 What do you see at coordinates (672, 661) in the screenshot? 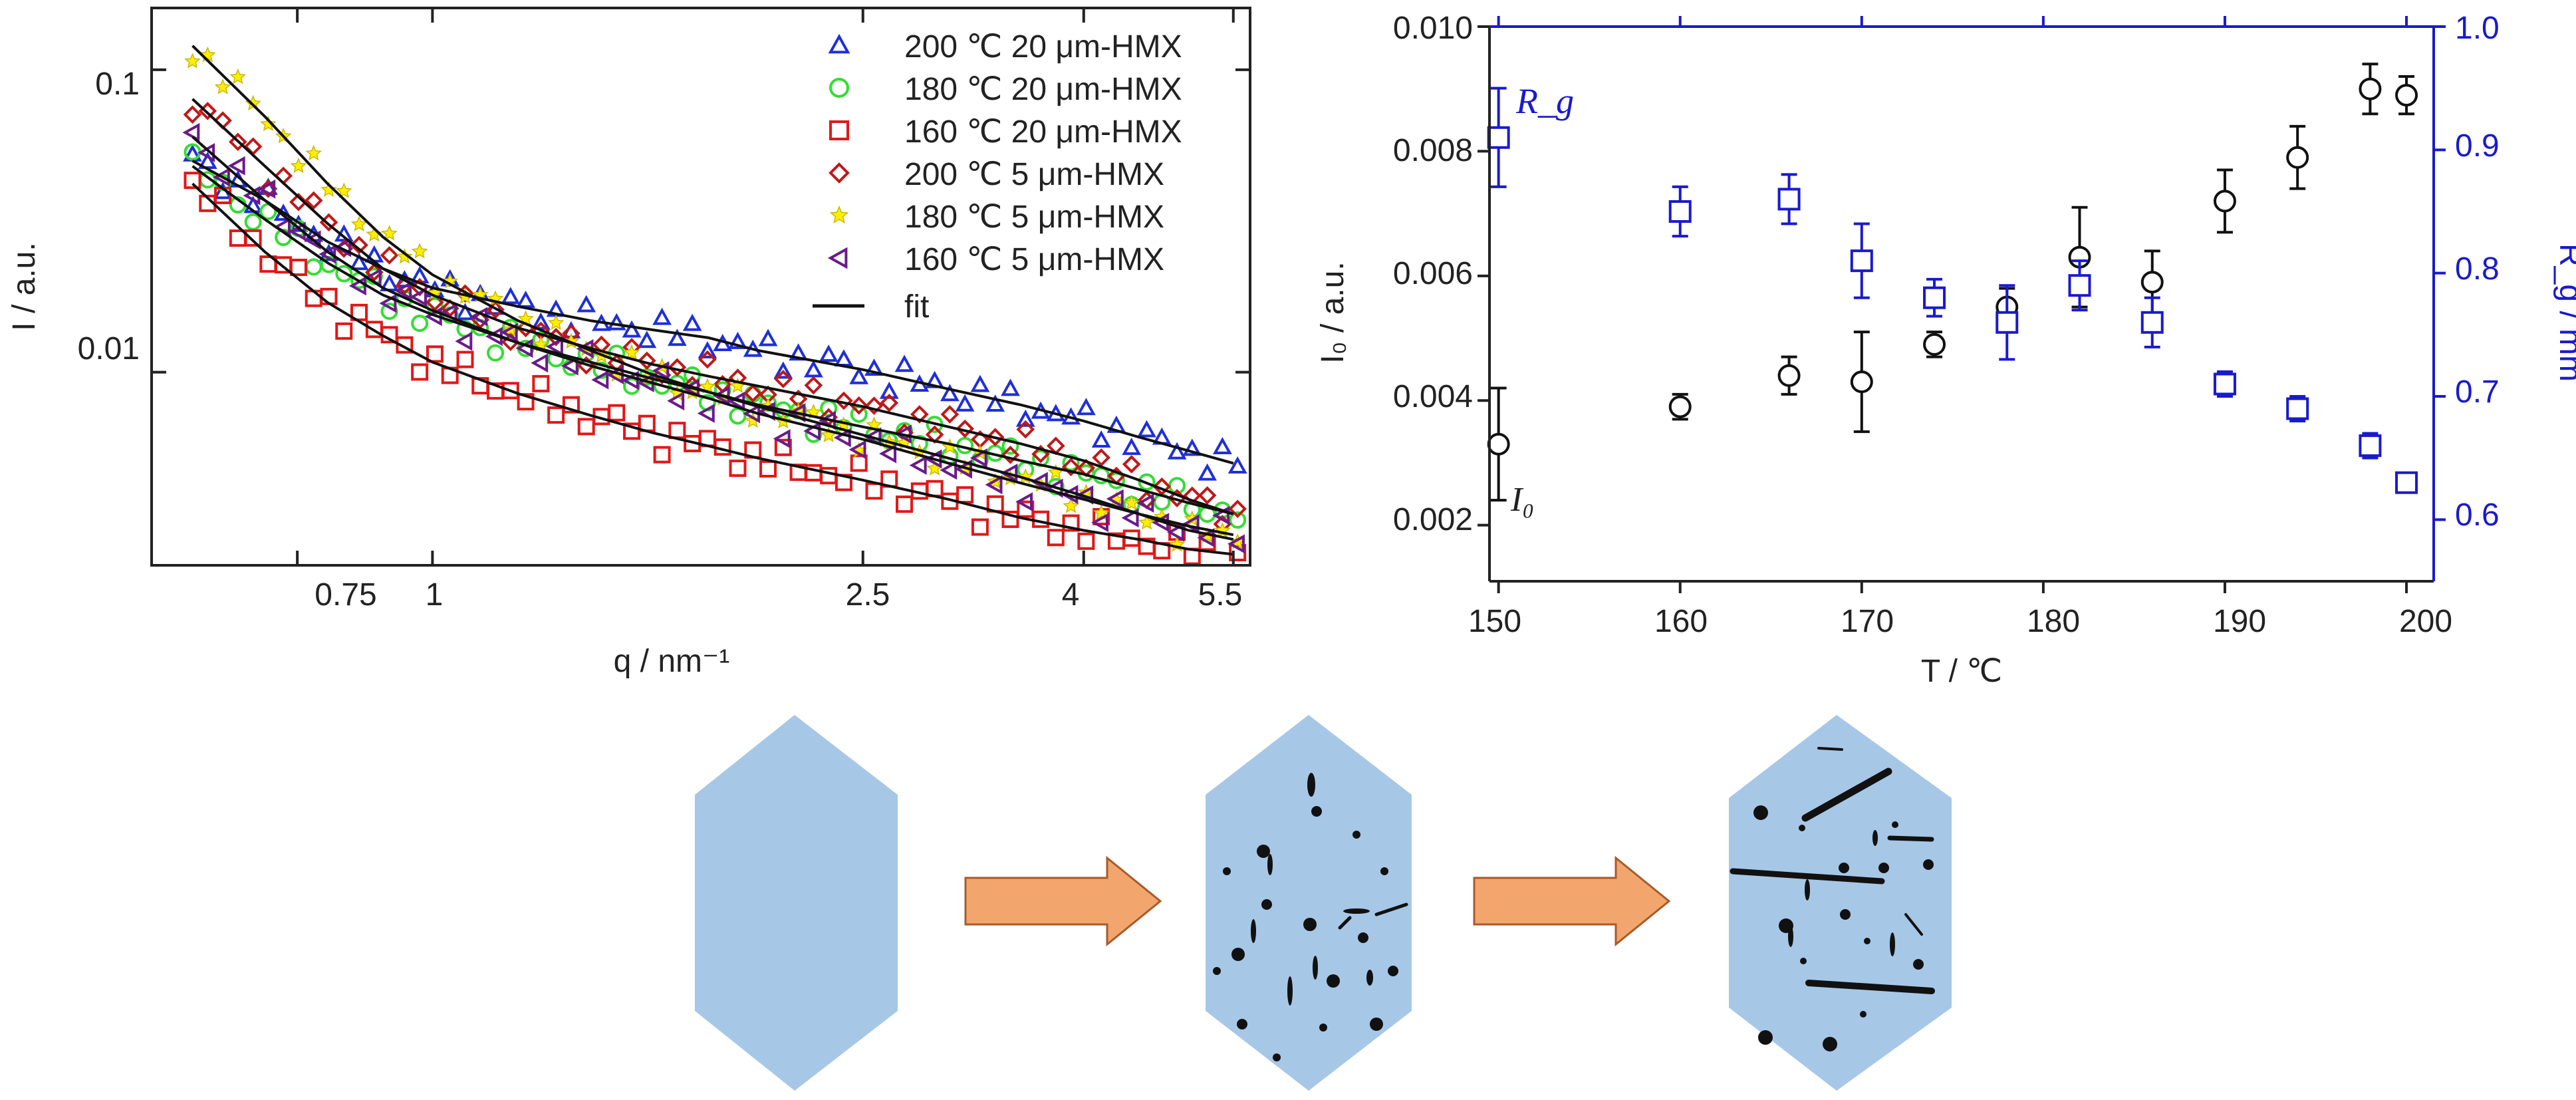
I see `x-axis-label: q / nm⁻¹` at bounding box center [672, 661].